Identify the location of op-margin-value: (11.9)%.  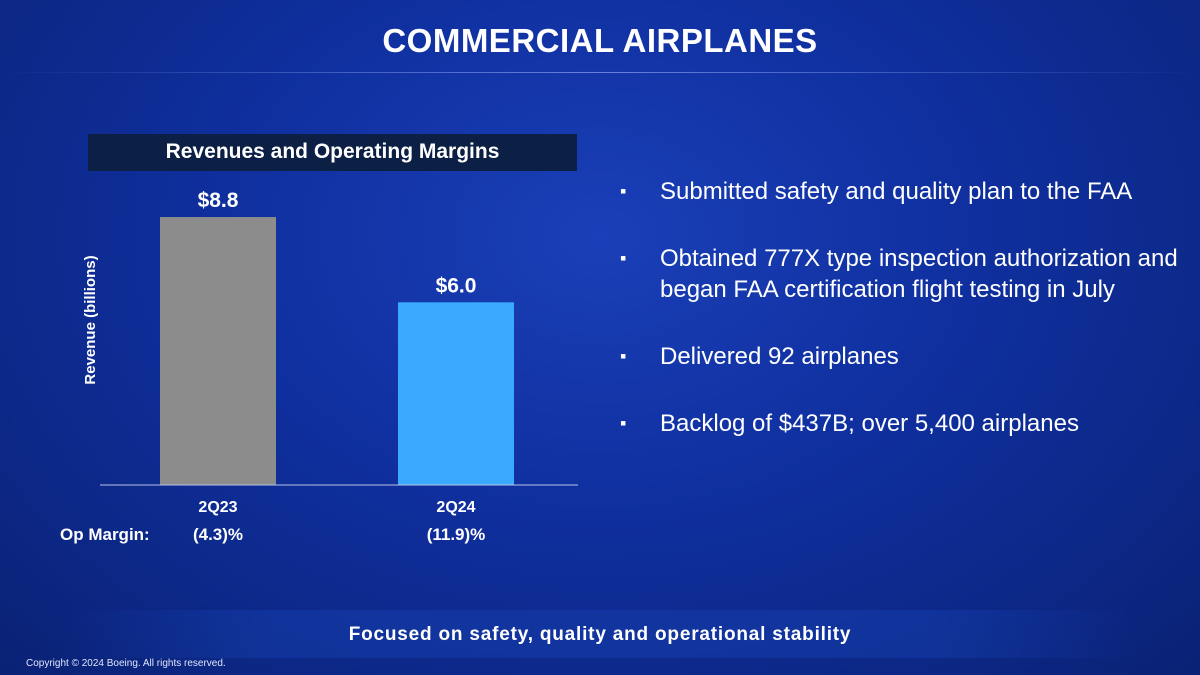
(456, 534).